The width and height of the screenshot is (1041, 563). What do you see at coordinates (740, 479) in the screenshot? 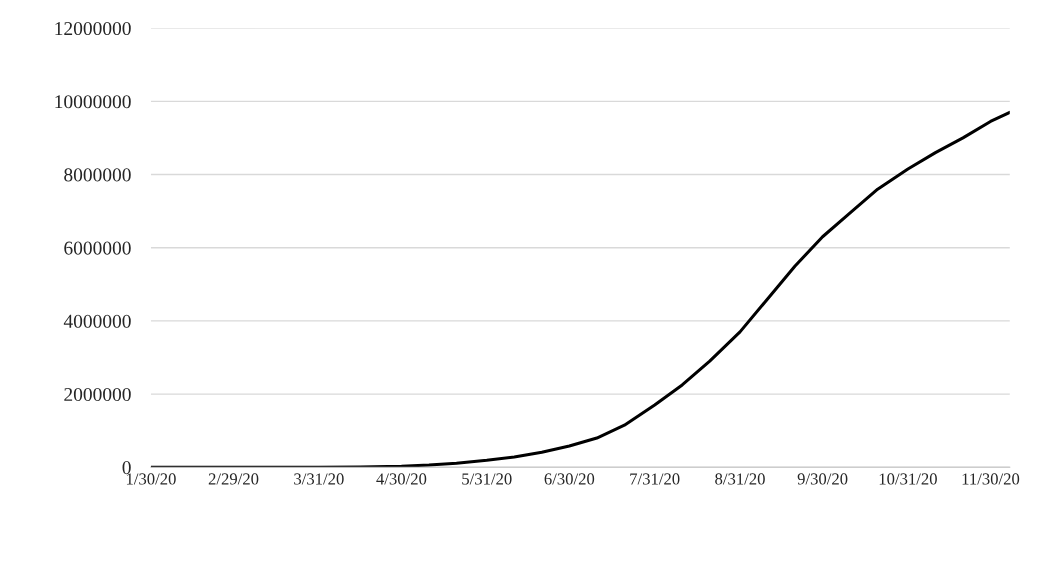
I see `x-tick-label: 8/31/20` at bounding box center [740, 479].